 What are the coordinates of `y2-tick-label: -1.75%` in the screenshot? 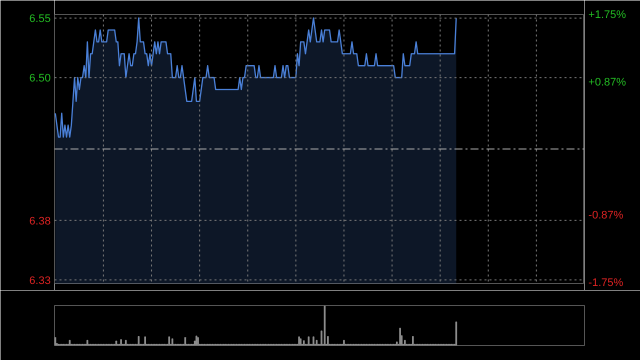 It's located at (606, 283).